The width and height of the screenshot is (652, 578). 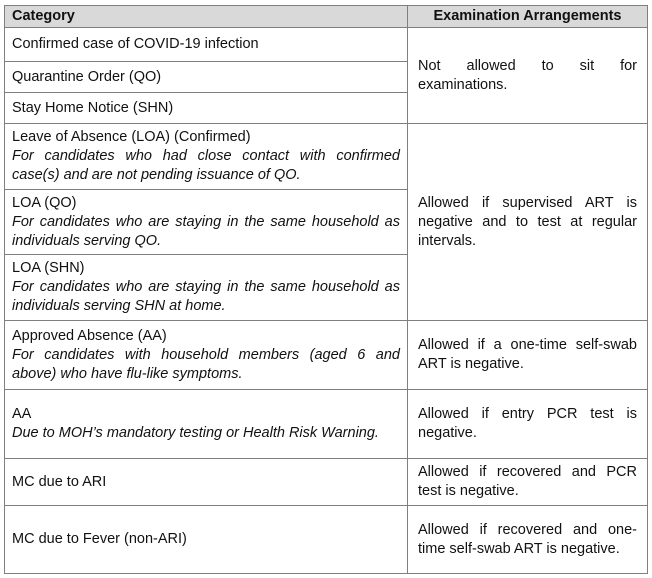 What do you see at coordinates (527, 16) in the screenshot?
I see `header-cell: Examination Arrangements` at bounding box center [527, 16].